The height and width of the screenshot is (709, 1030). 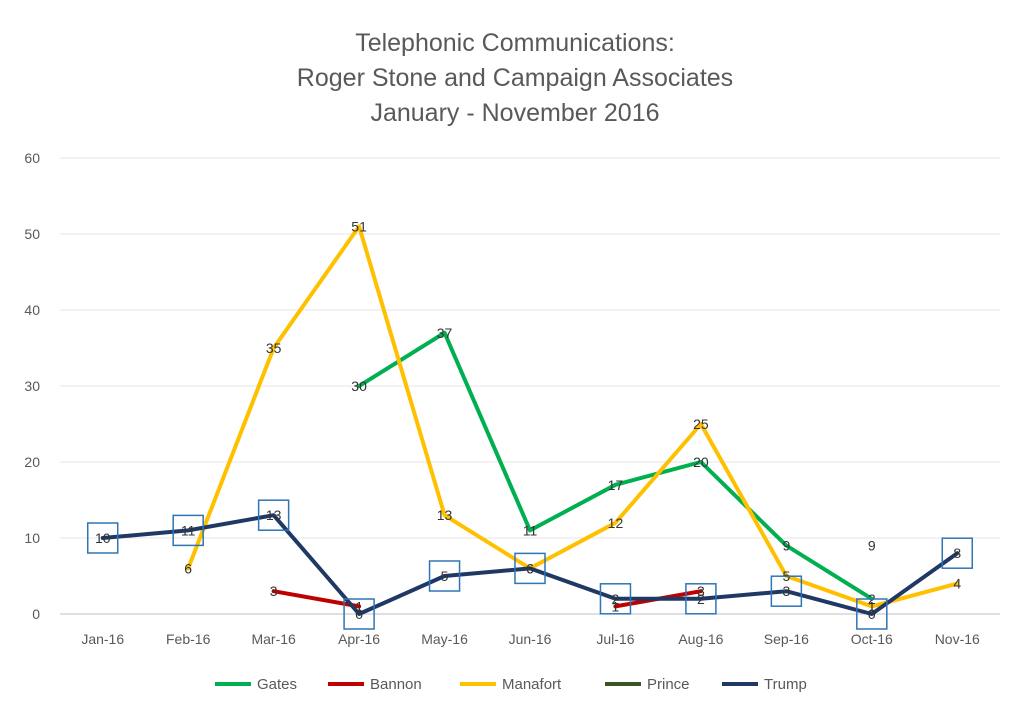 I want to click on x-tick-label: Nov-16, so click(x=957, y=639).